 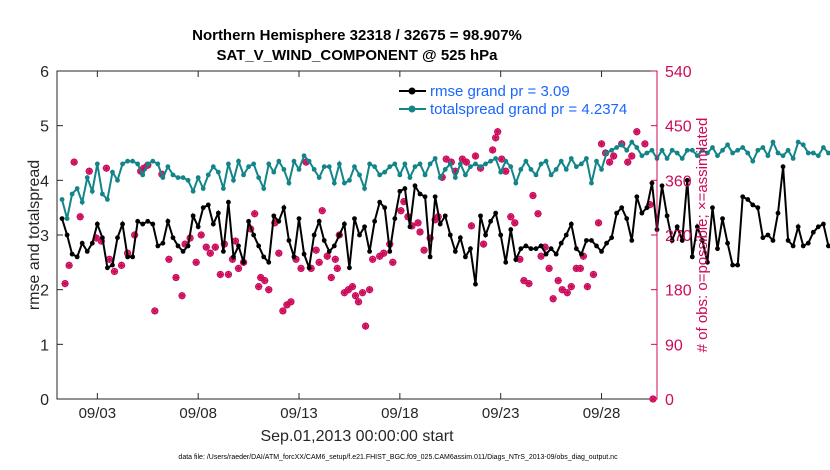 I want to click on y-tick-label: 2, so click(x=44, y=291).